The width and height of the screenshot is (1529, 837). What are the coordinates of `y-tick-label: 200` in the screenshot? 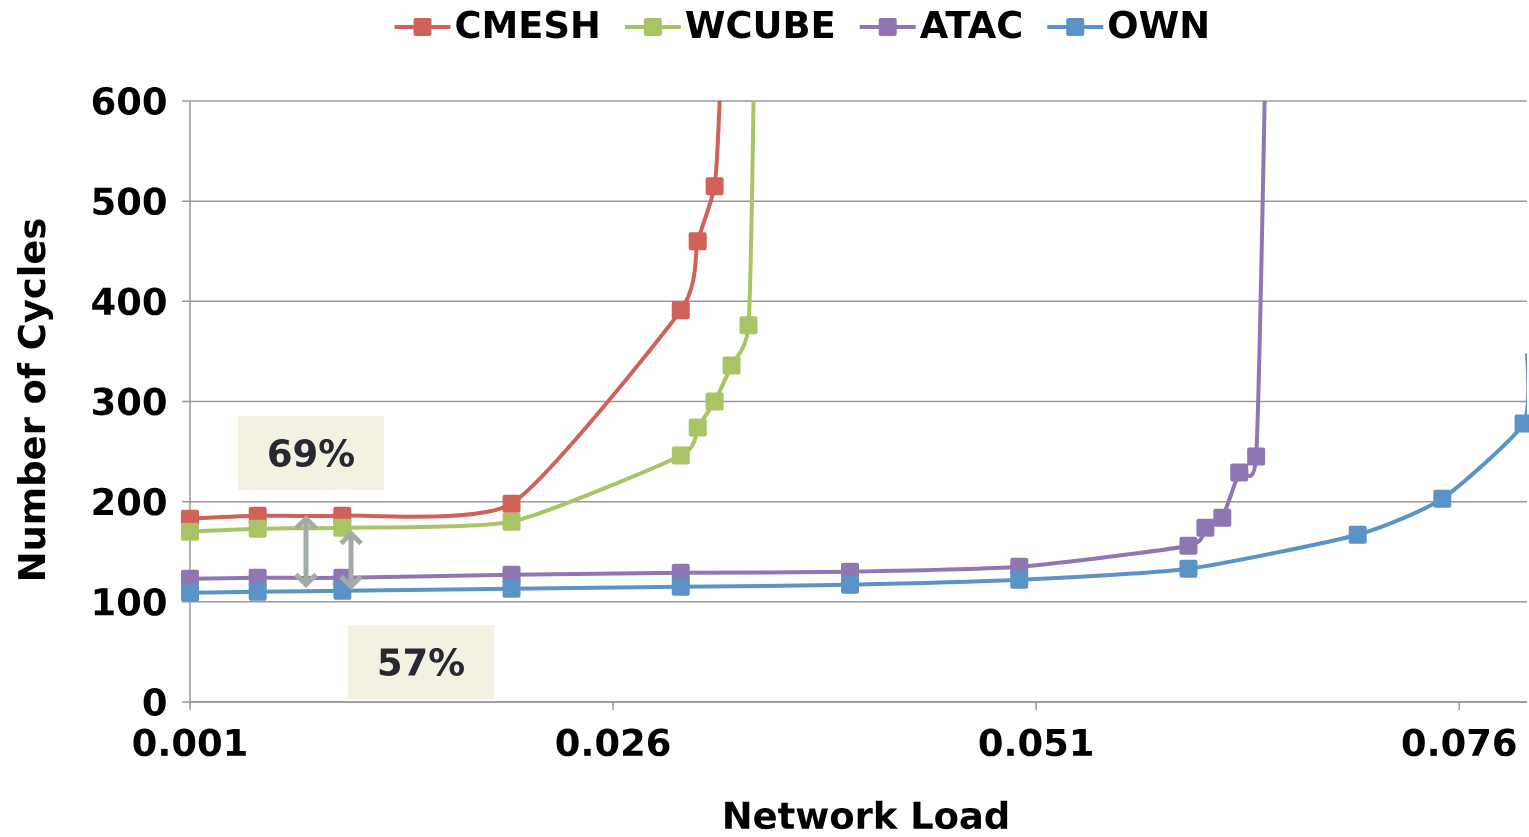 It's located at (129, 501).